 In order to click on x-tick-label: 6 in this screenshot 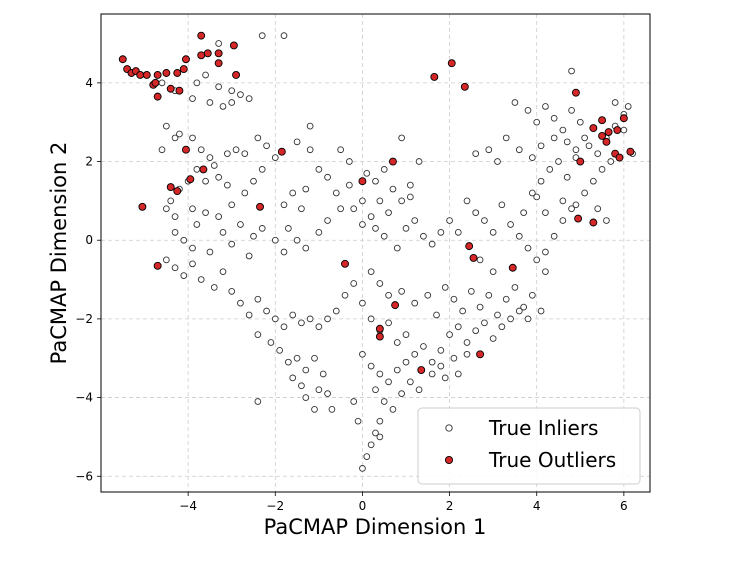, I will do `click(624, 506)`.